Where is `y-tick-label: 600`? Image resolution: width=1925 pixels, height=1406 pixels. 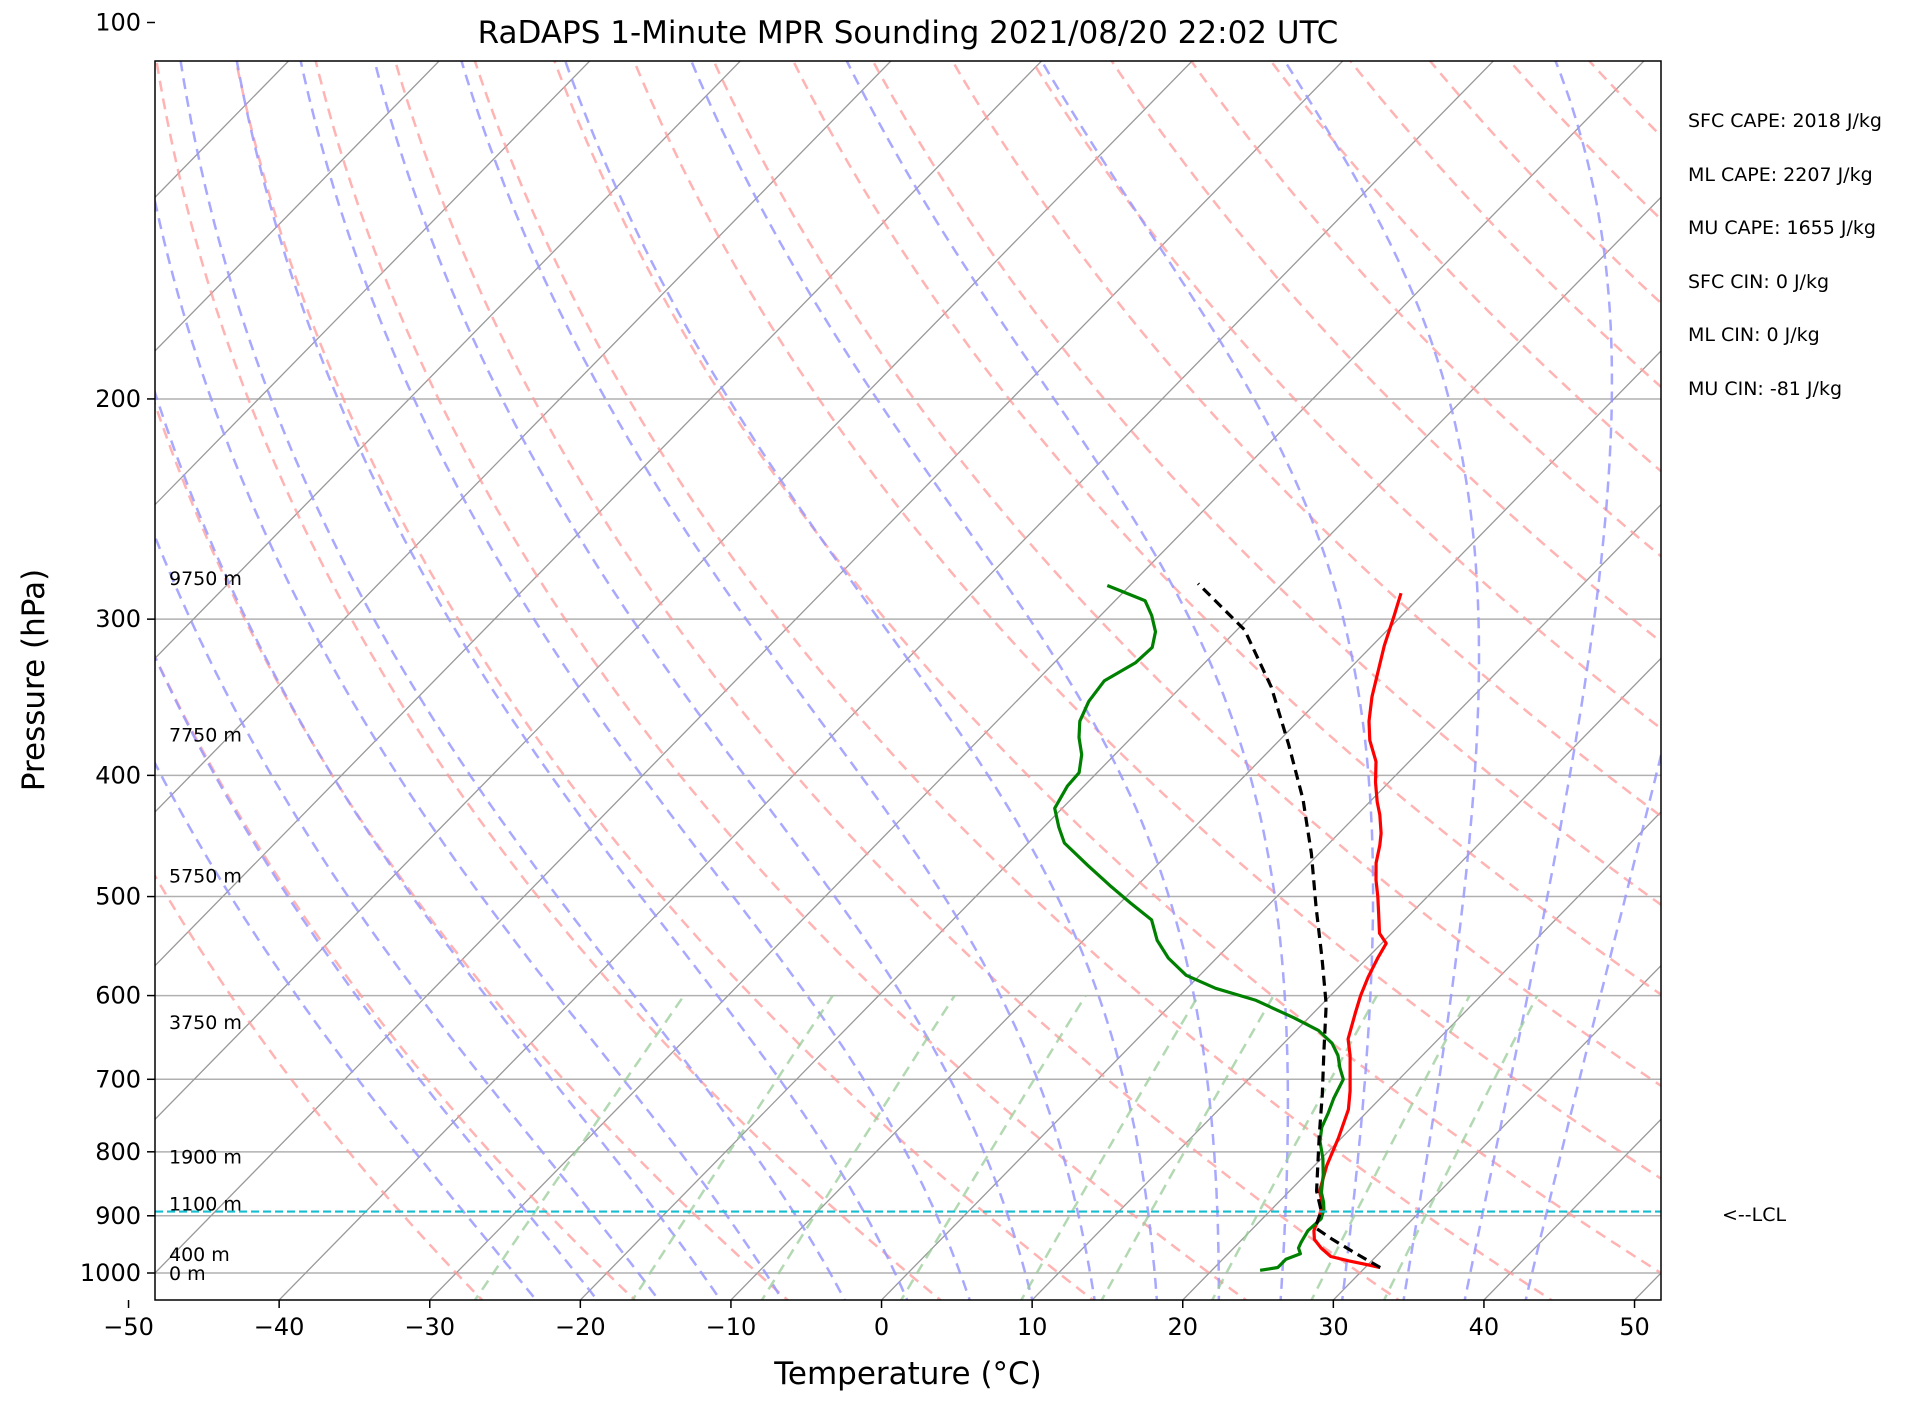 y-tick-label: 600 is located at coordinates (118, 996).